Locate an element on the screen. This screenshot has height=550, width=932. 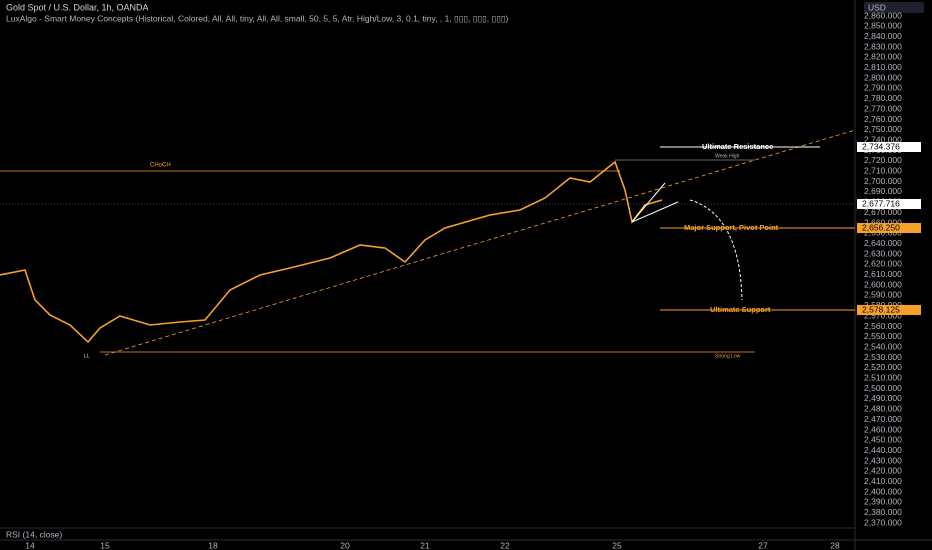
time-label: 21 is located at coordinates (425, 545).